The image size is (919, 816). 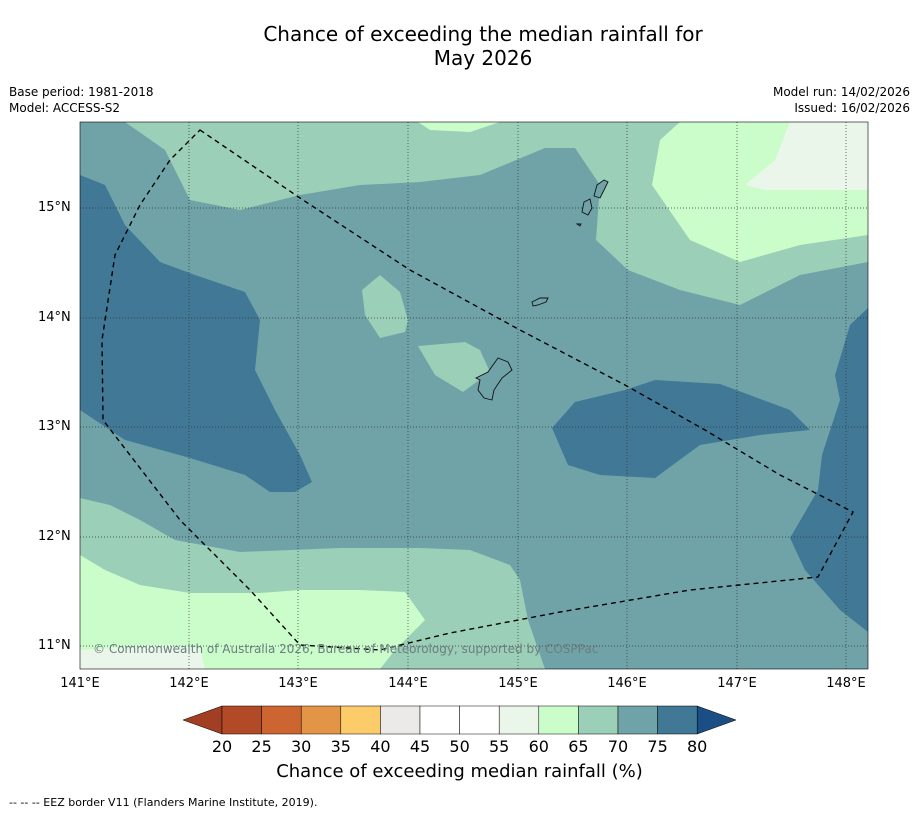 I want to click on island-aguijan, so click(x=578, y=225).